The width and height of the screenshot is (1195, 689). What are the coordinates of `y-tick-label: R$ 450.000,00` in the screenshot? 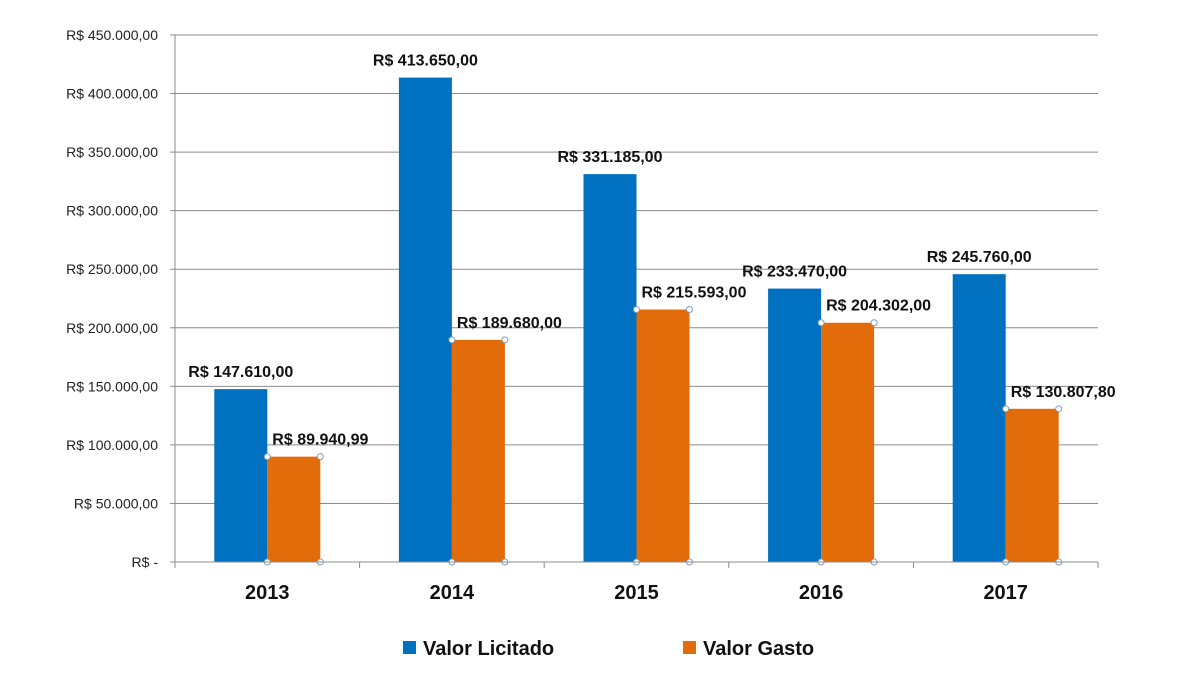 It's located at (112, 35).